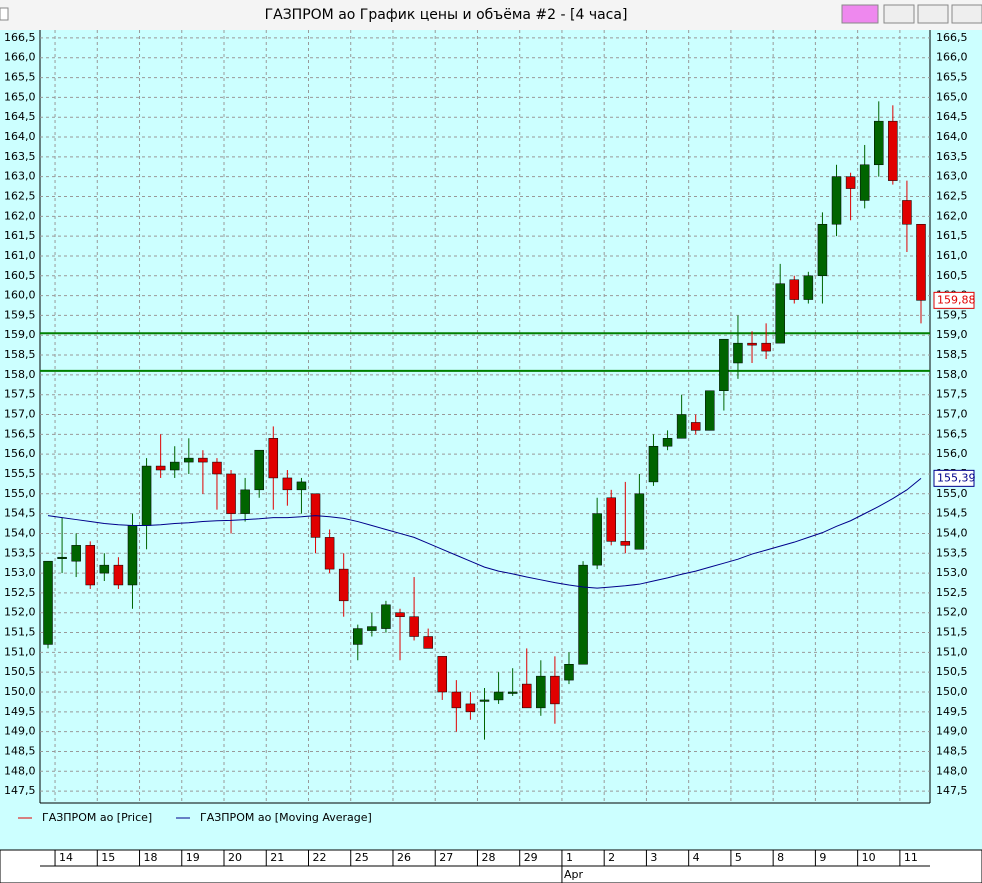 This screenshot has width=982, height=883. Describe the element at coordinates (952, 513) in the screenshot. I see `y-tick-label-right: 154,5` at that location.